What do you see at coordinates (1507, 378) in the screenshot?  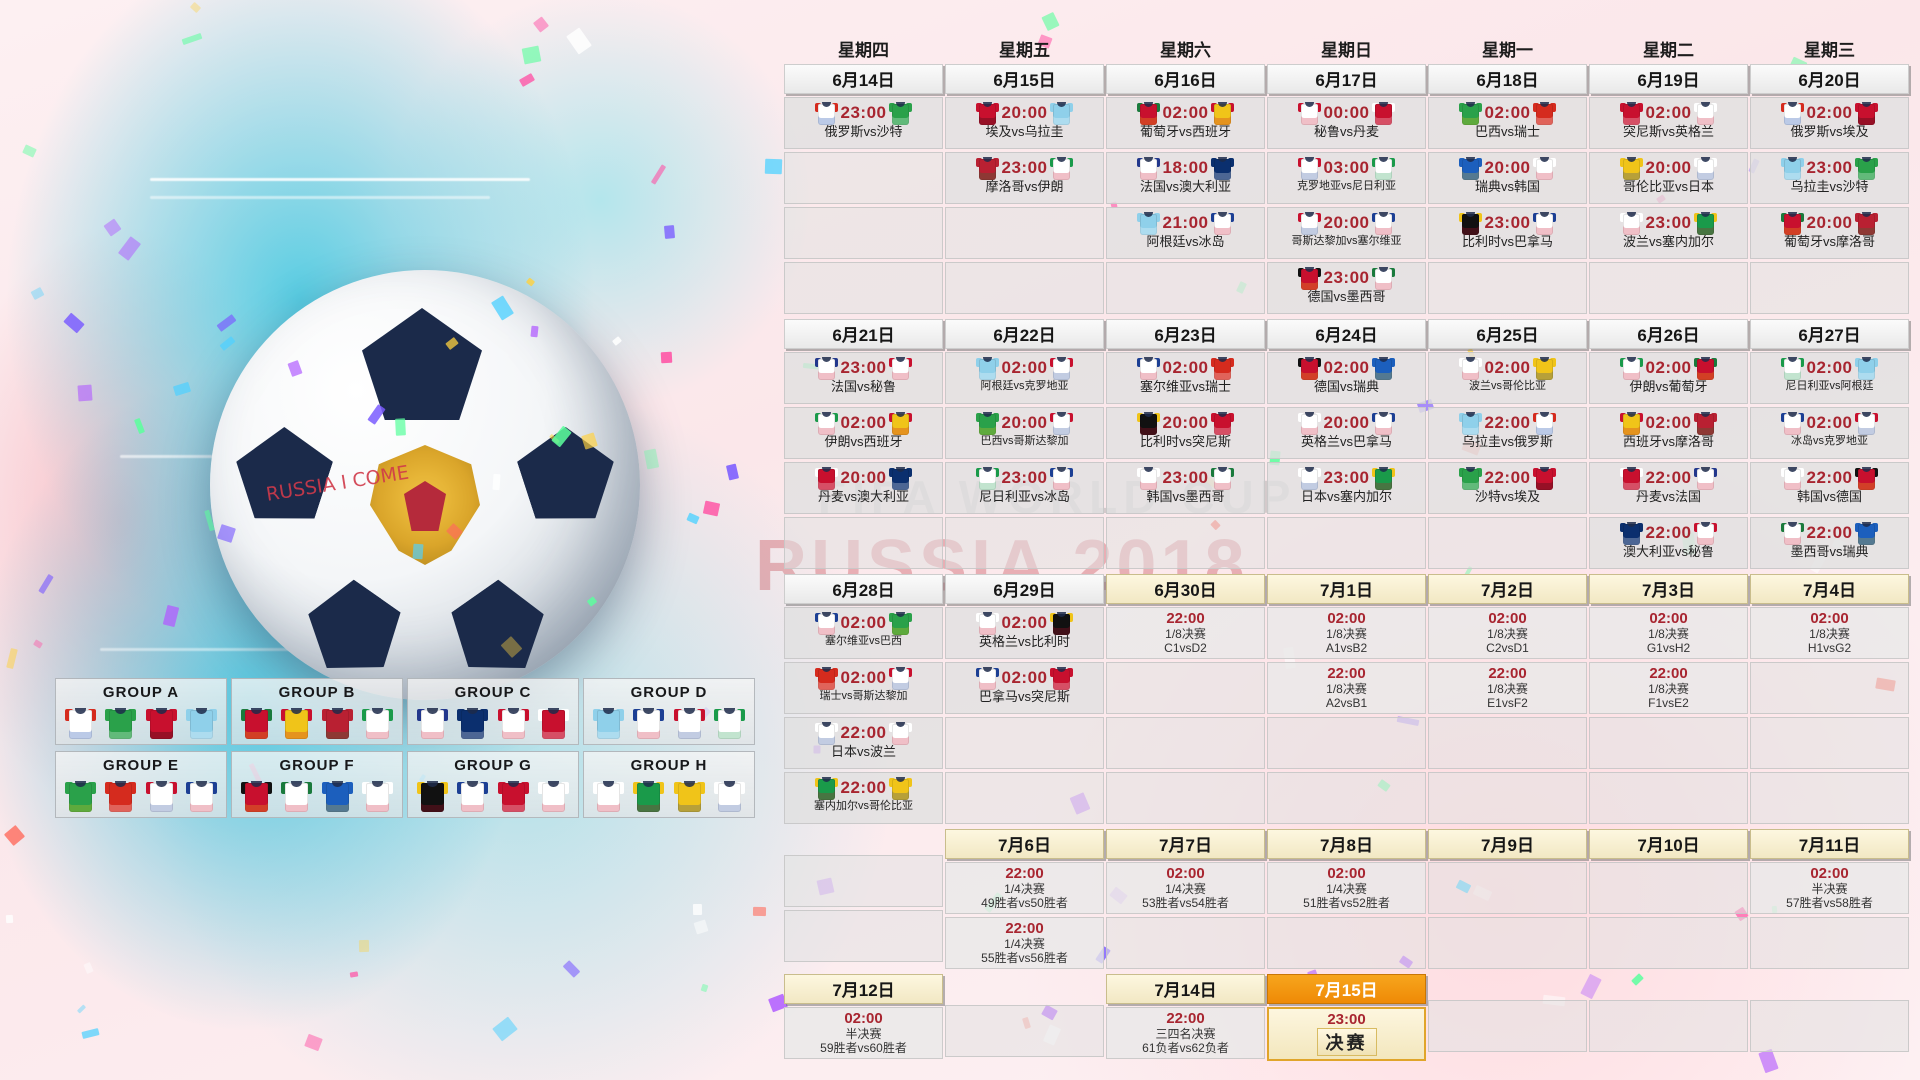 I see `match-card: 02:00 波兰vs哥伦比亚` at bounding box center [1507, 378].